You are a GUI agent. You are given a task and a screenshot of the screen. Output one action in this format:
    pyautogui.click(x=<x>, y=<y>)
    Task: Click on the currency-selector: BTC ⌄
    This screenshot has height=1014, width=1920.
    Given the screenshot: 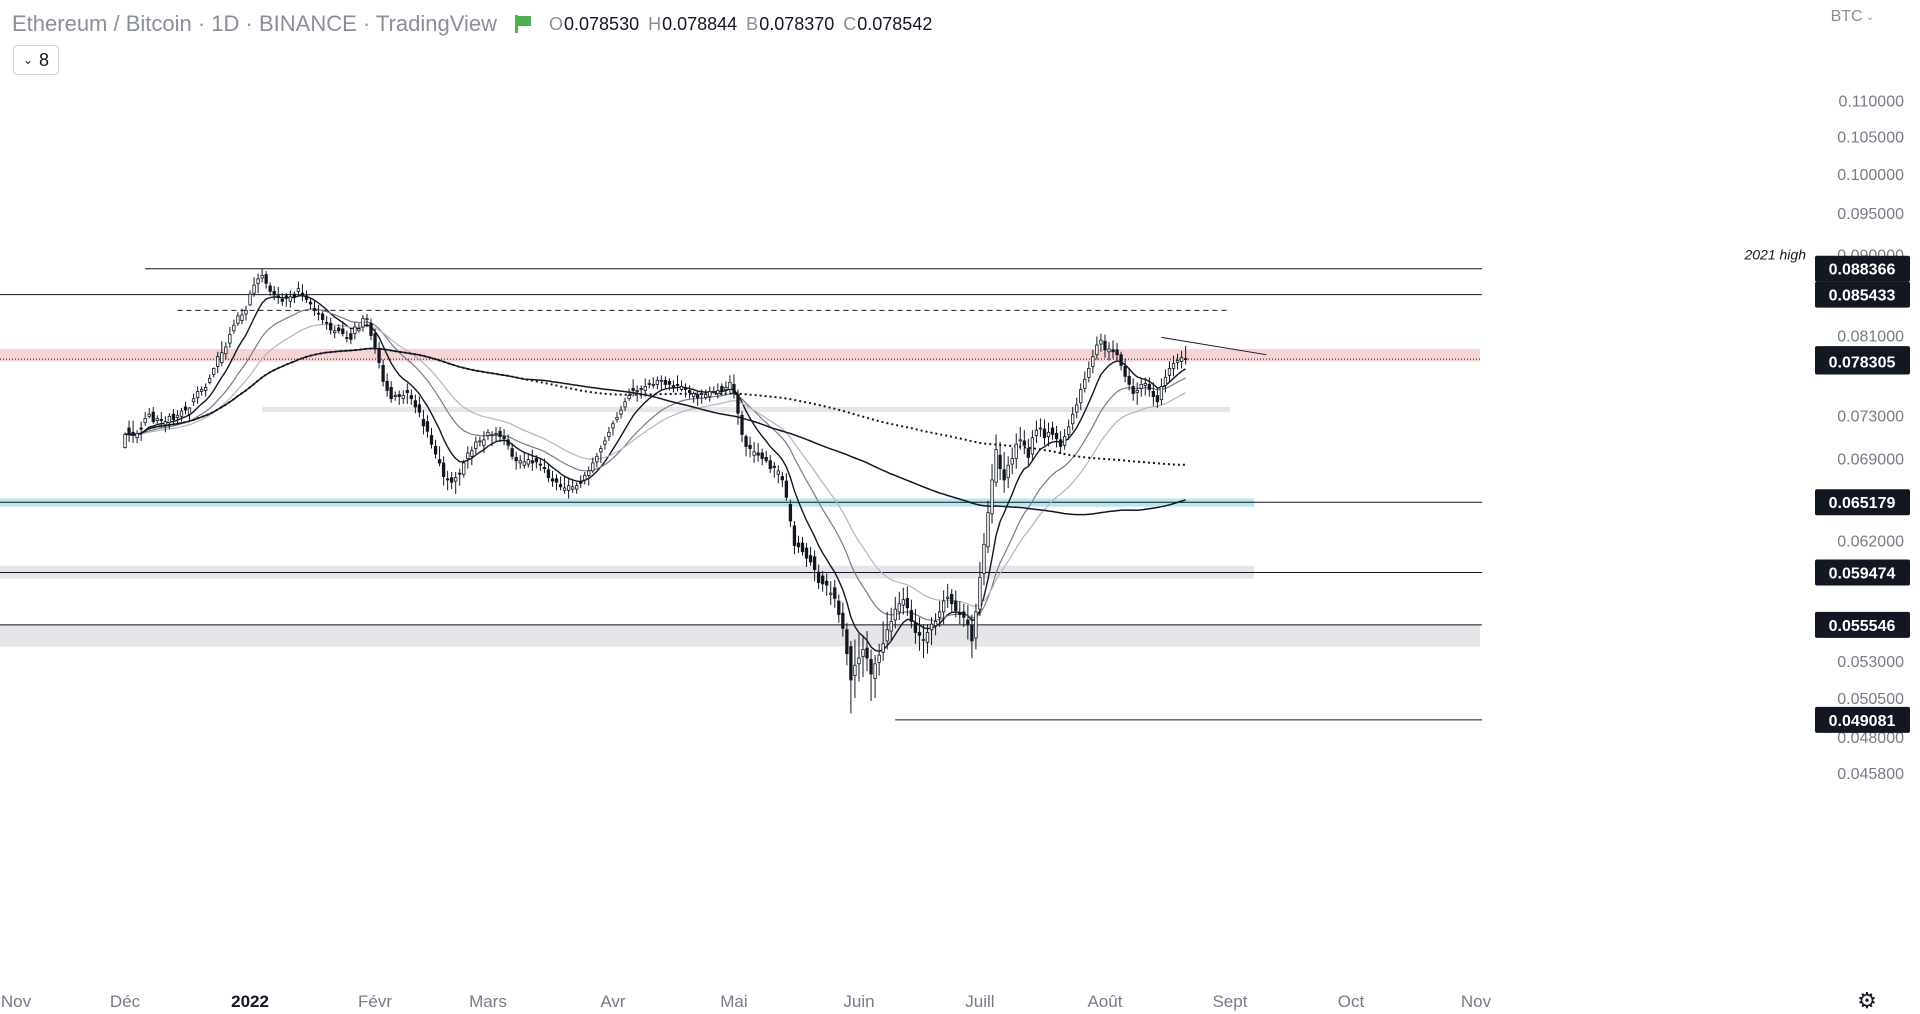 What is the action you would take?
    pyautogui.click(x=1852, y=17)
    